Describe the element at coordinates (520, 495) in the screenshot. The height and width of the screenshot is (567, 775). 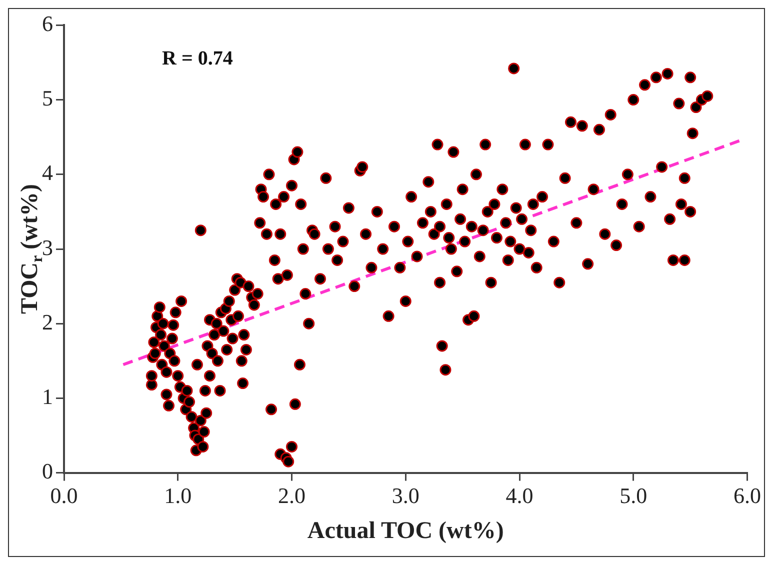
I see `x-tick-label: 4.0` at that location.